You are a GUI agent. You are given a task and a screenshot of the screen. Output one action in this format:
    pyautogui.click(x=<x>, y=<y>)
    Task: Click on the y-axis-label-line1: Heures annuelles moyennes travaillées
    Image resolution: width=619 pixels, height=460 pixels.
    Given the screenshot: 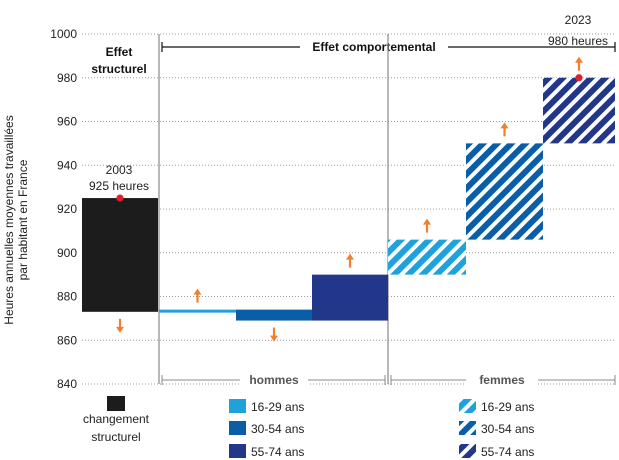 What is the action you would take?
    pyautogui.click(x=9, y=219)
    